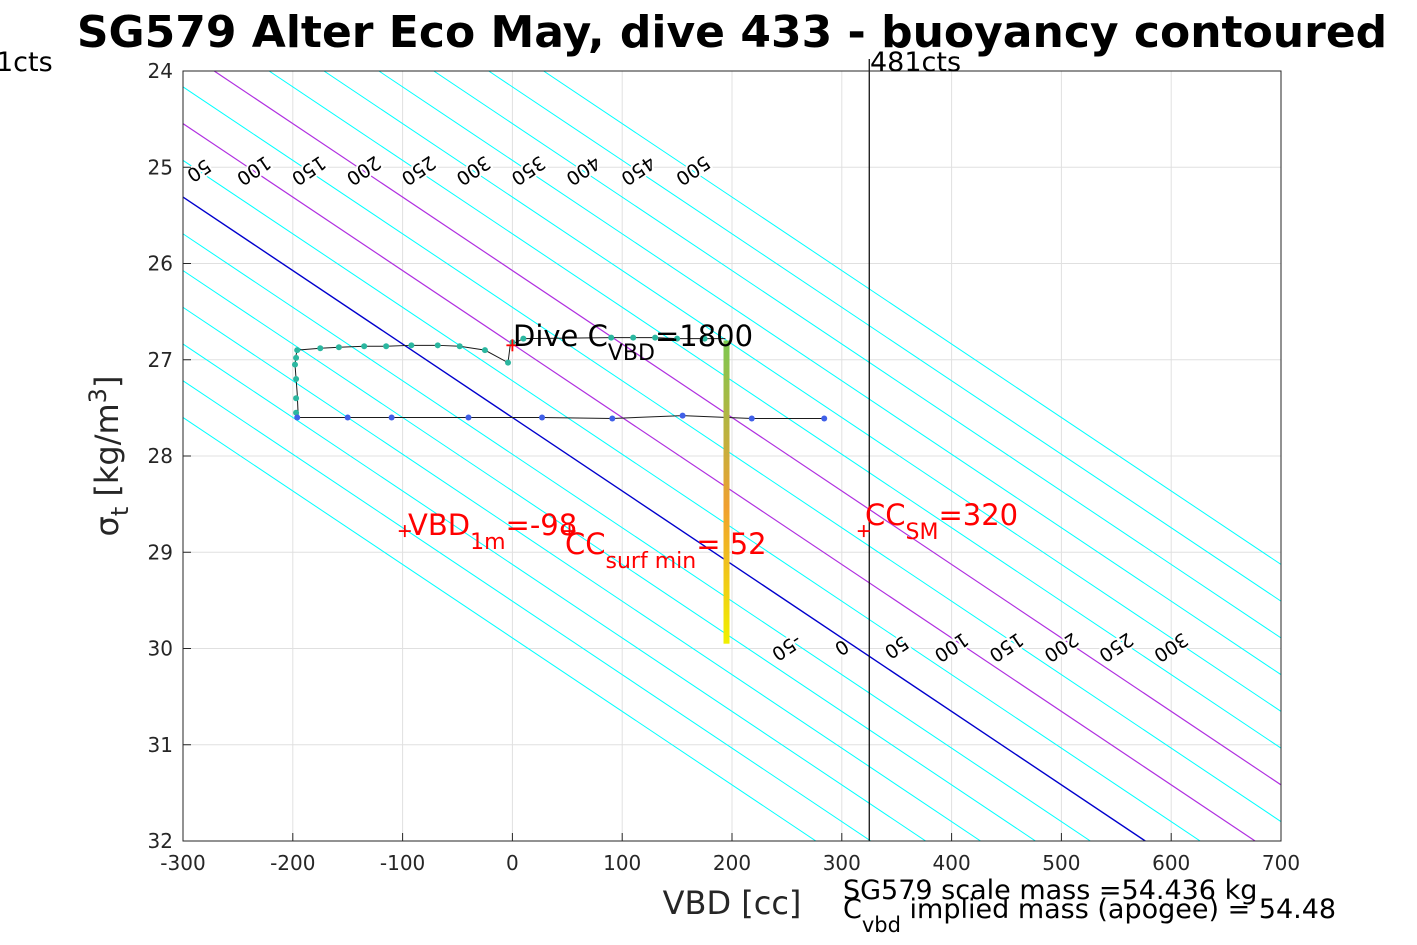 The image size is (1417, 945). Describe the element at coordinates (160, 745) in the screenshot. I see `y-tick-label: 31` at that location.